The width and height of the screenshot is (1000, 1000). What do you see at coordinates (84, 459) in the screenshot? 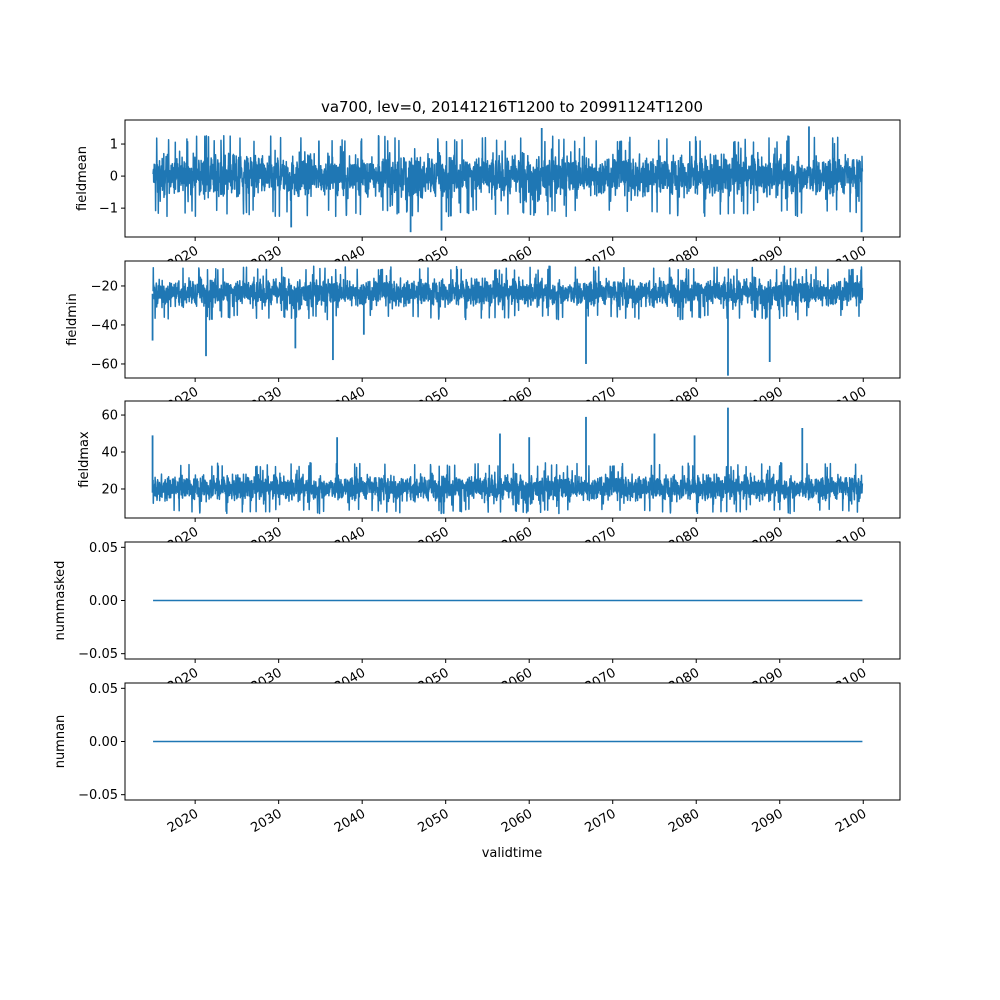
I see `y-axis-label: fieldmax` at bounding box center [84, 459].